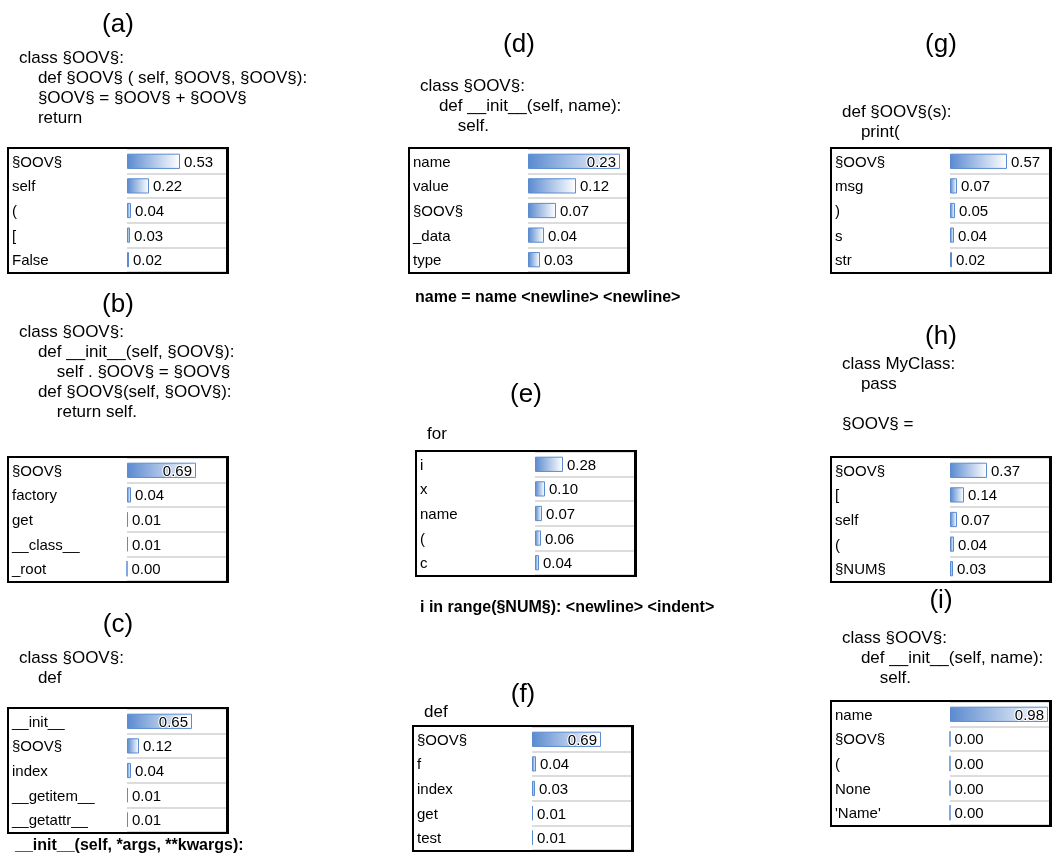 The width and height of the screenshot is (1057, 859). What do you see at coordinates (430, 838) in the screenshot?
I see `y-tick-label: test` at bounding box center [430, 838].